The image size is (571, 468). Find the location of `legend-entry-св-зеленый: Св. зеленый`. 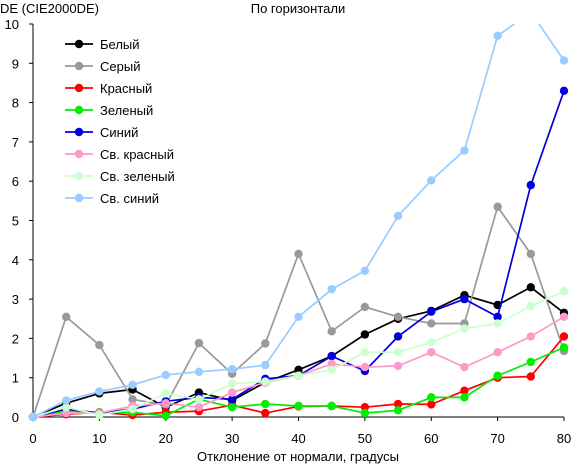

legend-entry-св-зеленый: Св. зеленый is located at coordinates (120, 176).